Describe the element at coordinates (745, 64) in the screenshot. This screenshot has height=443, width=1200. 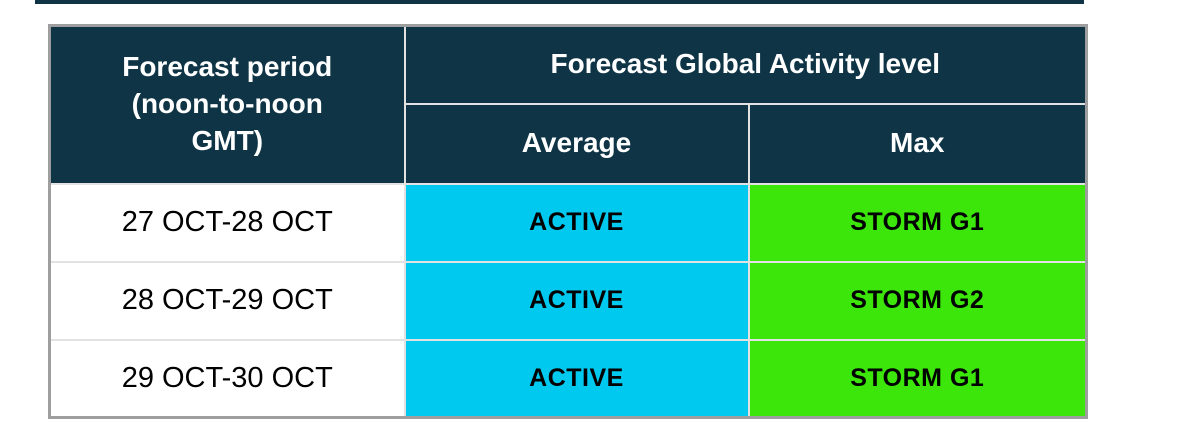
I see `activity-header-cell: Forecast Global Activity level` at that location.